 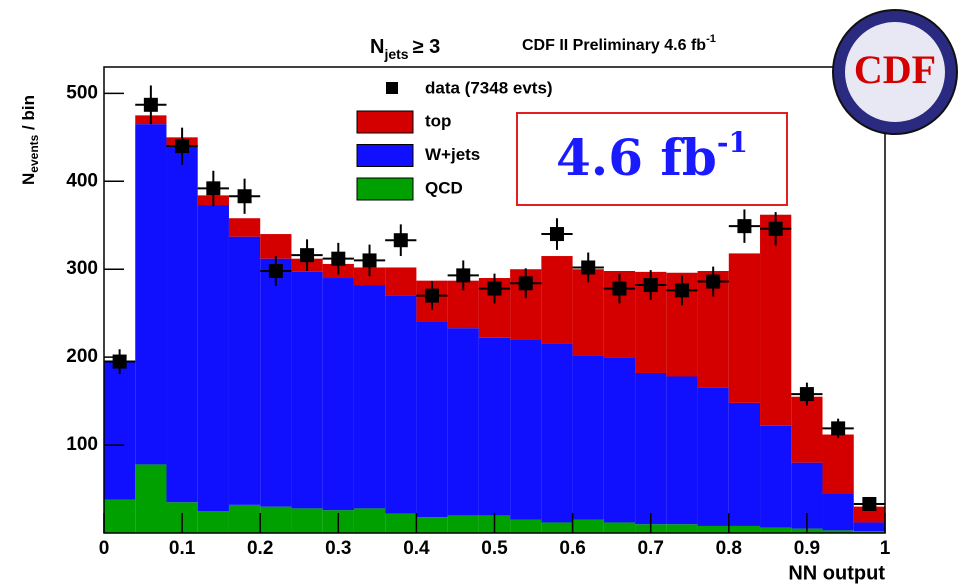 What do you see at coordinates (711, 39) in the screenshot?
I see `subtitle-sup: -1` at bounding box center [711, 39].